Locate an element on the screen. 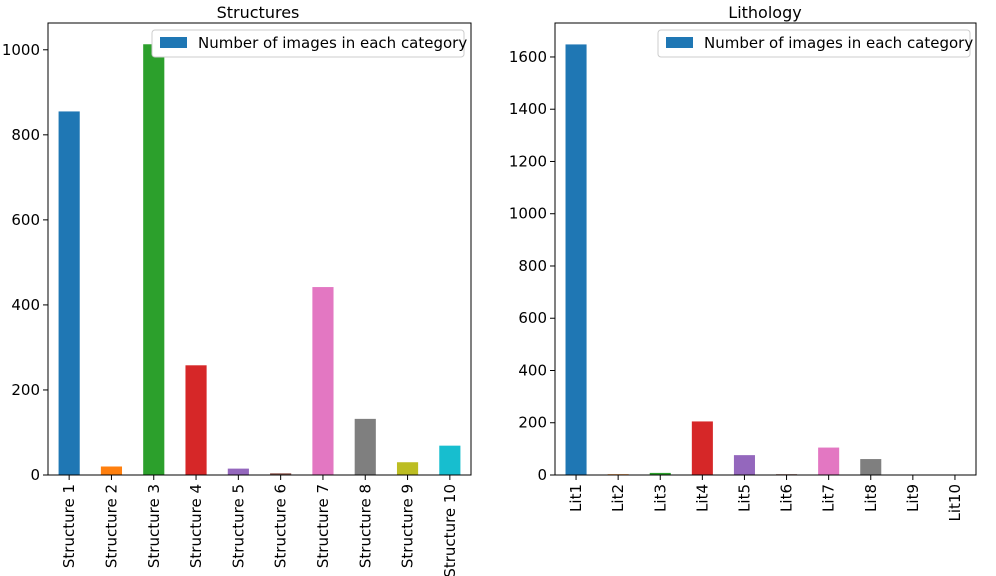  lithology-x-tick-label: Lit9 is located at coordinates (913, 498).